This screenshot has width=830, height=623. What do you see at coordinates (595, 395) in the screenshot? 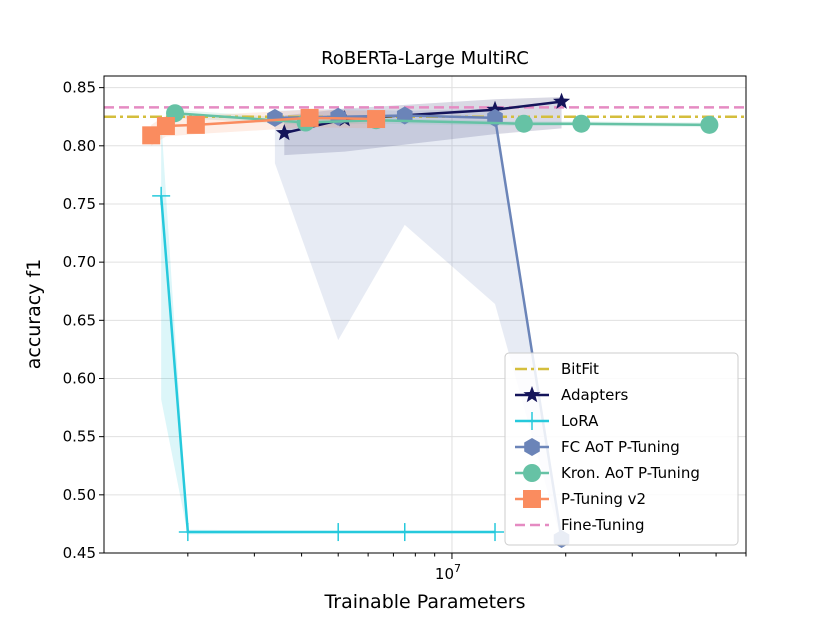
I see `legend-label: Adapters` at bounding box center [595, 395].